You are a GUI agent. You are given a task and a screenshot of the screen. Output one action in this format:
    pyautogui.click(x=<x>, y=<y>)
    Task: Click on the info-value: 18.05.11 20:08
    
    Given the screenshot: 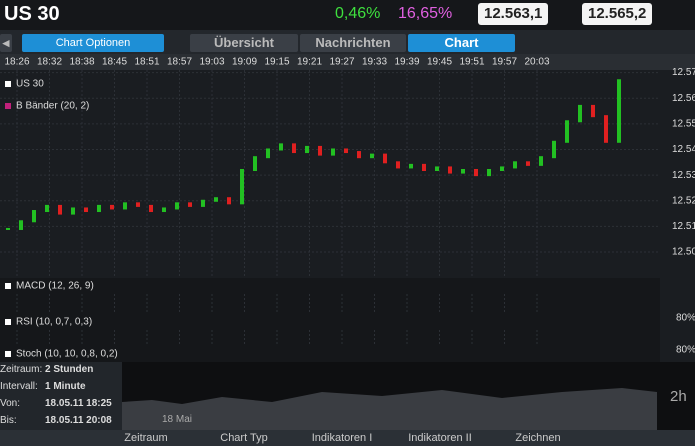 What is the action you would take?
    pyautogui.click(x=78, y=420)
    